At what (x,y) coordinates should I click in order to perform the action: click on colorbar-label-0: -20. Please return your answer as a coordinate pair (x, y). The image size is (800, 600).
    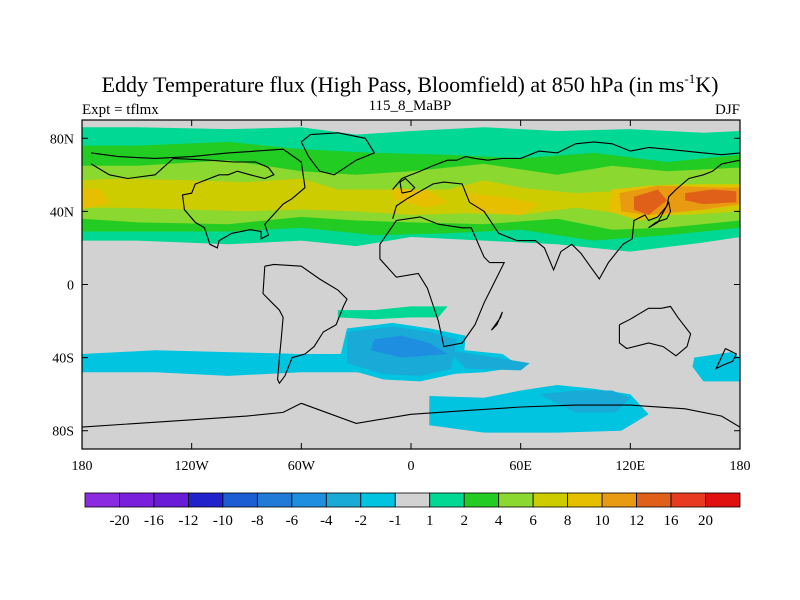
    Looking at the image, I should click on (119, 521).